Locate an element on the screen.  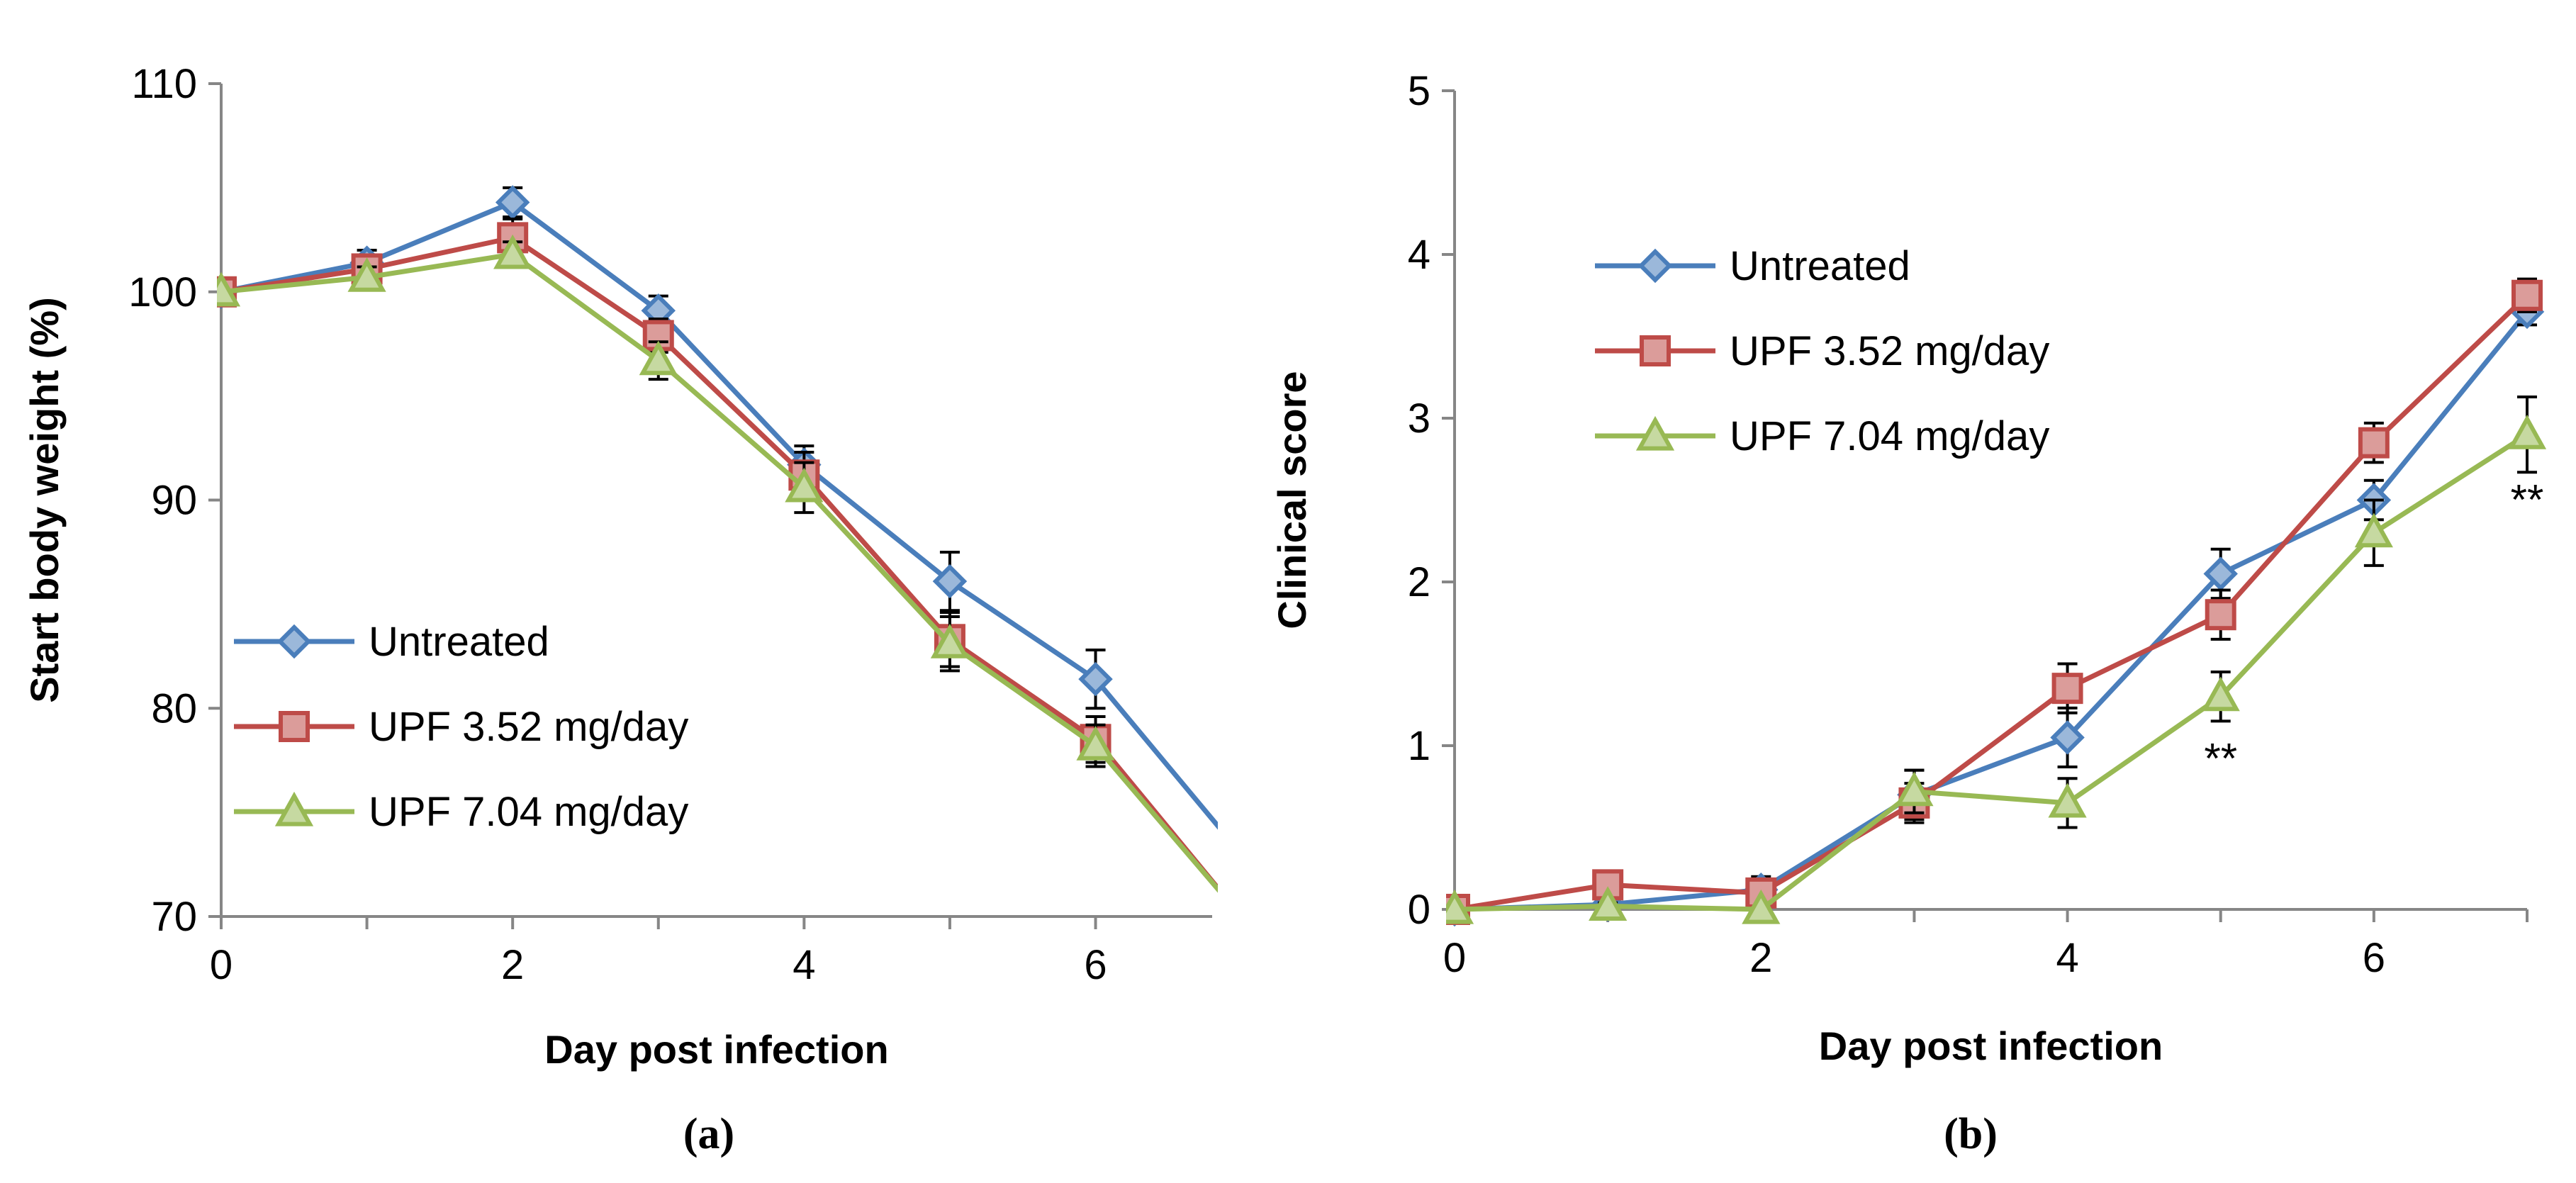
a-y-tick-label: 90 is located at coordinates (174, 501).